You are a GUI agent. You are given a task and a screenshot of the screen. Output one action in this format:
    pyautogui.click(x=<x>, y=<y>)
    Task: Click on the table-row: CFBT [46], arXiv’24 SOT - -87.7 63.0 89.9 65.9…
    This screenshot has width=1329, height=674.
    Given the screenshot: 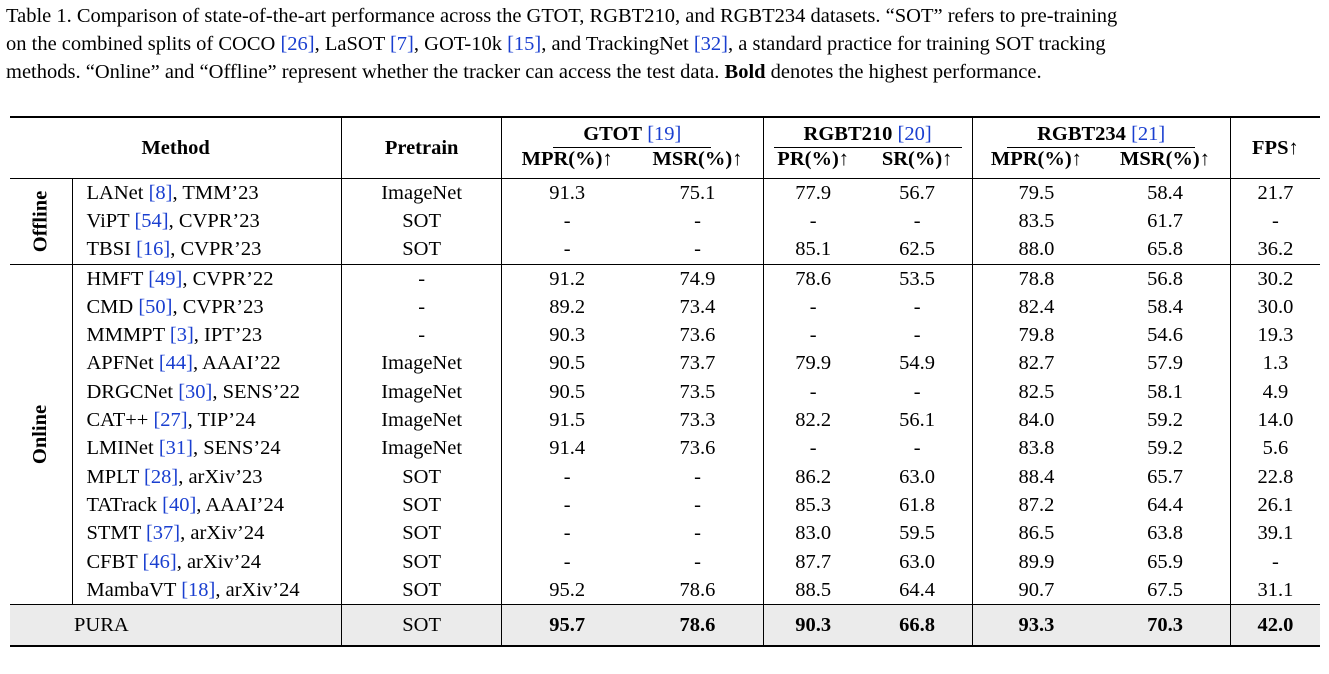 What is the action you would take?
    pyautogui.click(x=665, y=562)
    